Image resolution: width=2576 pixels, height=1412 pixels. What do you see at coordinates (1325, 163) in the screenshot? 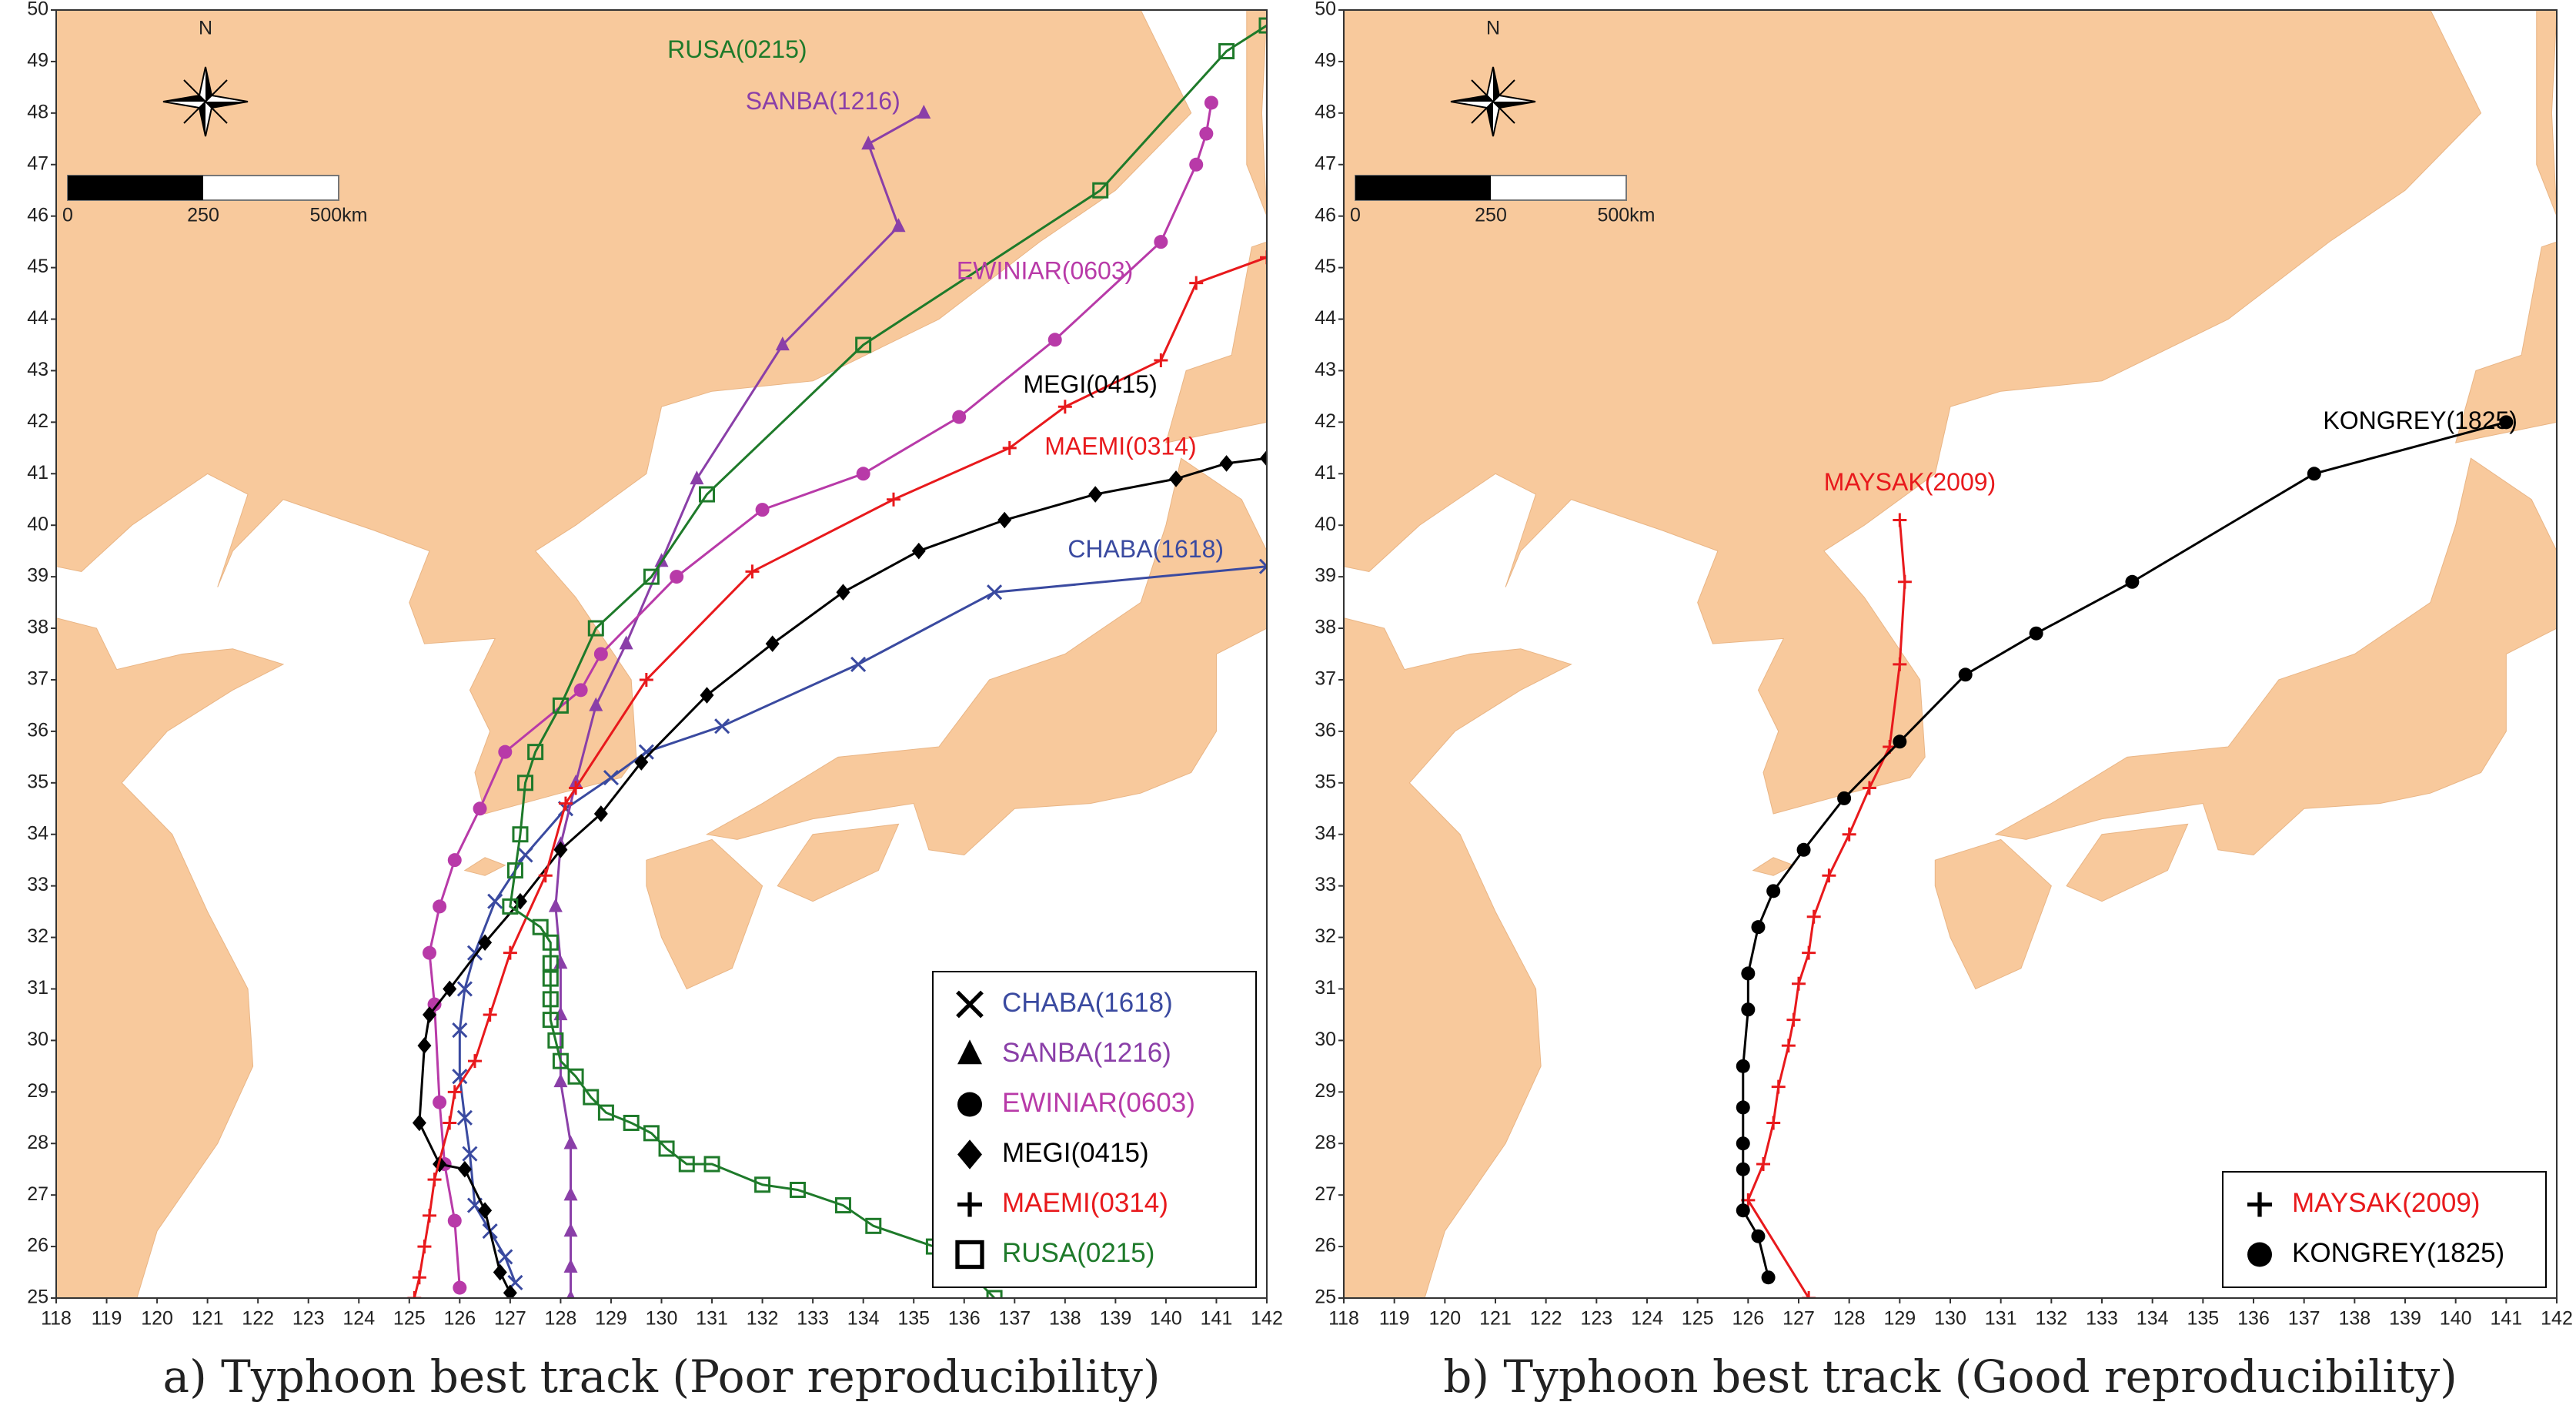
I see `y-tick-label: 47` at bounding box center [1325, 163].